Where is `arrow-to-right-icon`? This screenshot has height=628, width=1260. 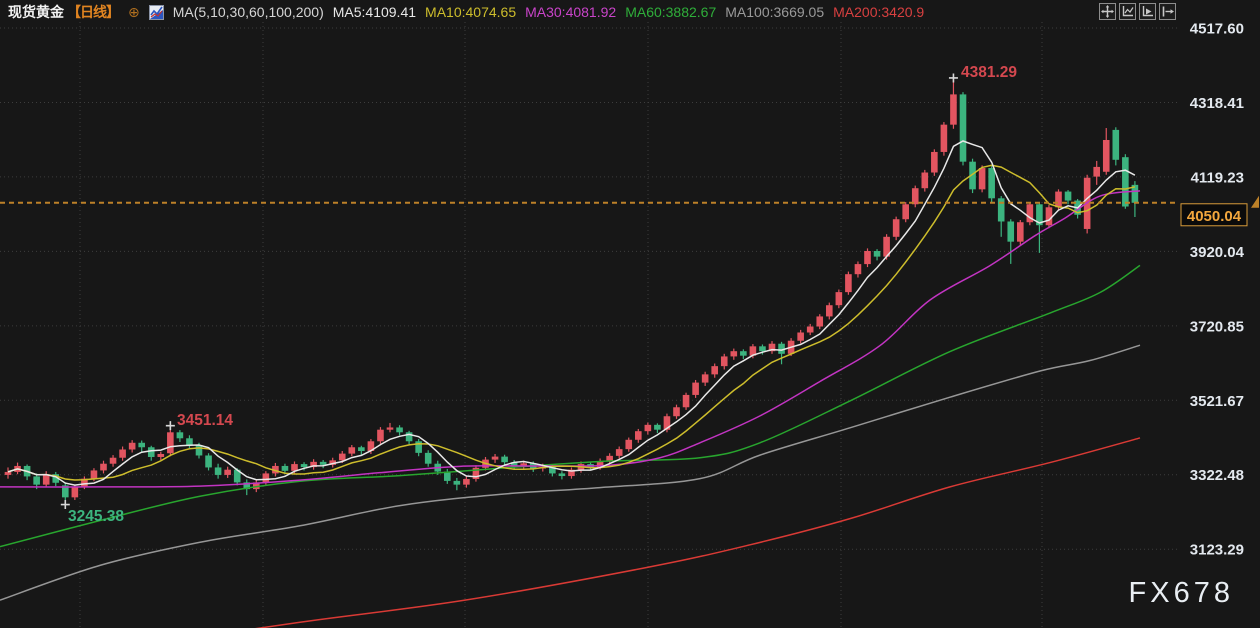
arrow-to-right-icon is located at coordinates (1168, 11).